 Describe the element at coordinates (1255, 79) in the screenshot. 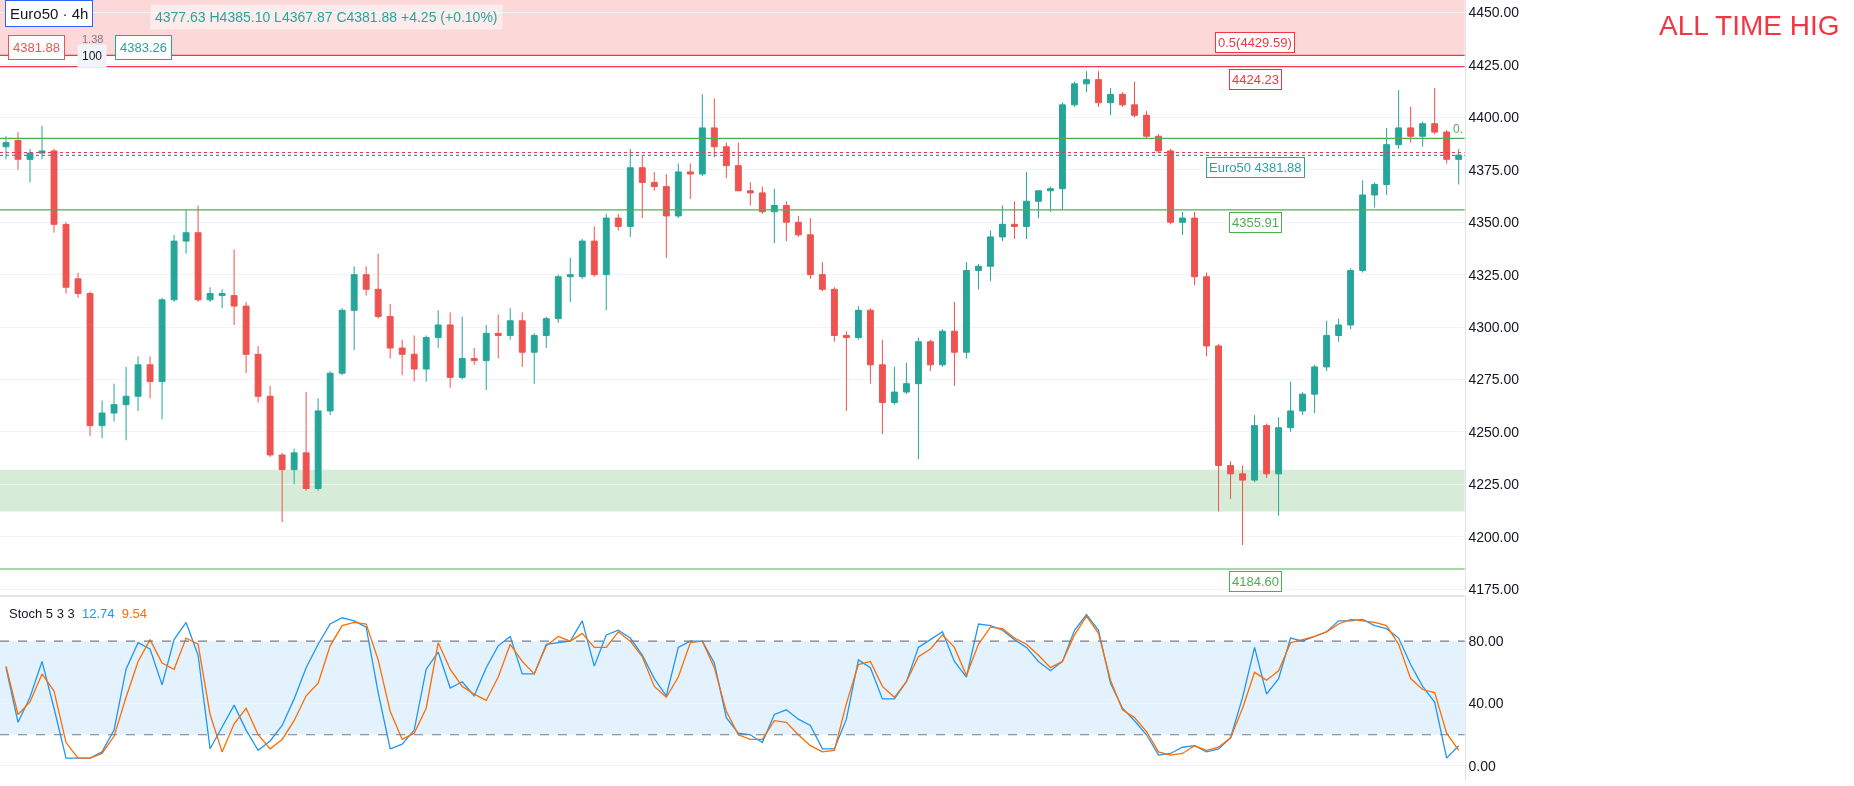

I see `ref-line-label: 4424.23` at that location.